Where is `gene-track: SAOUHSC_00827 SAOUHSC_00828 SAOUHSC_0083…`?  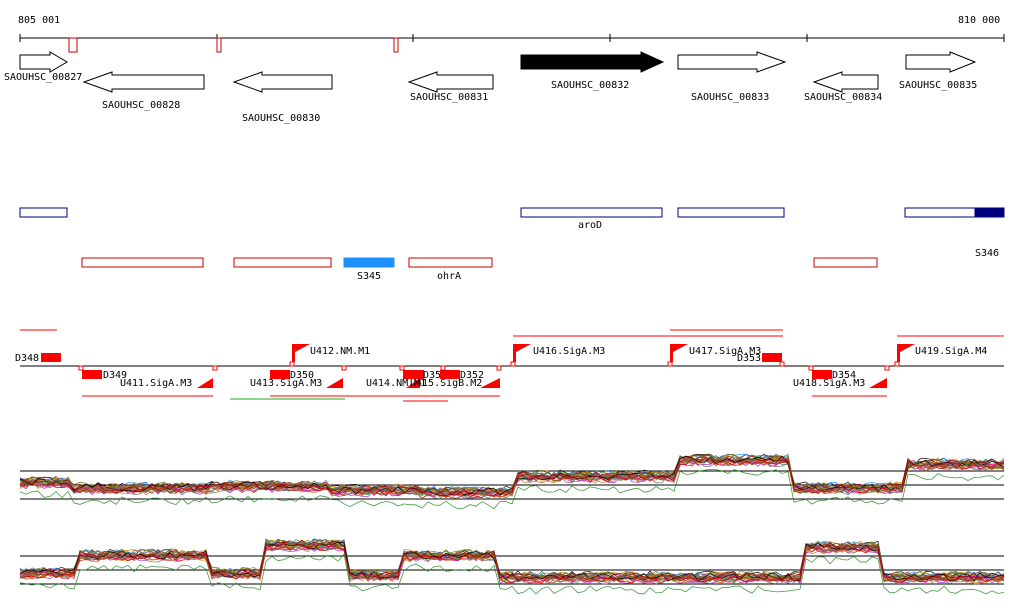
gene-track: SAOUHSC_00827 SAOUHSC_00828 SAOUHSC_0083… is located at coordinates (490, 87).